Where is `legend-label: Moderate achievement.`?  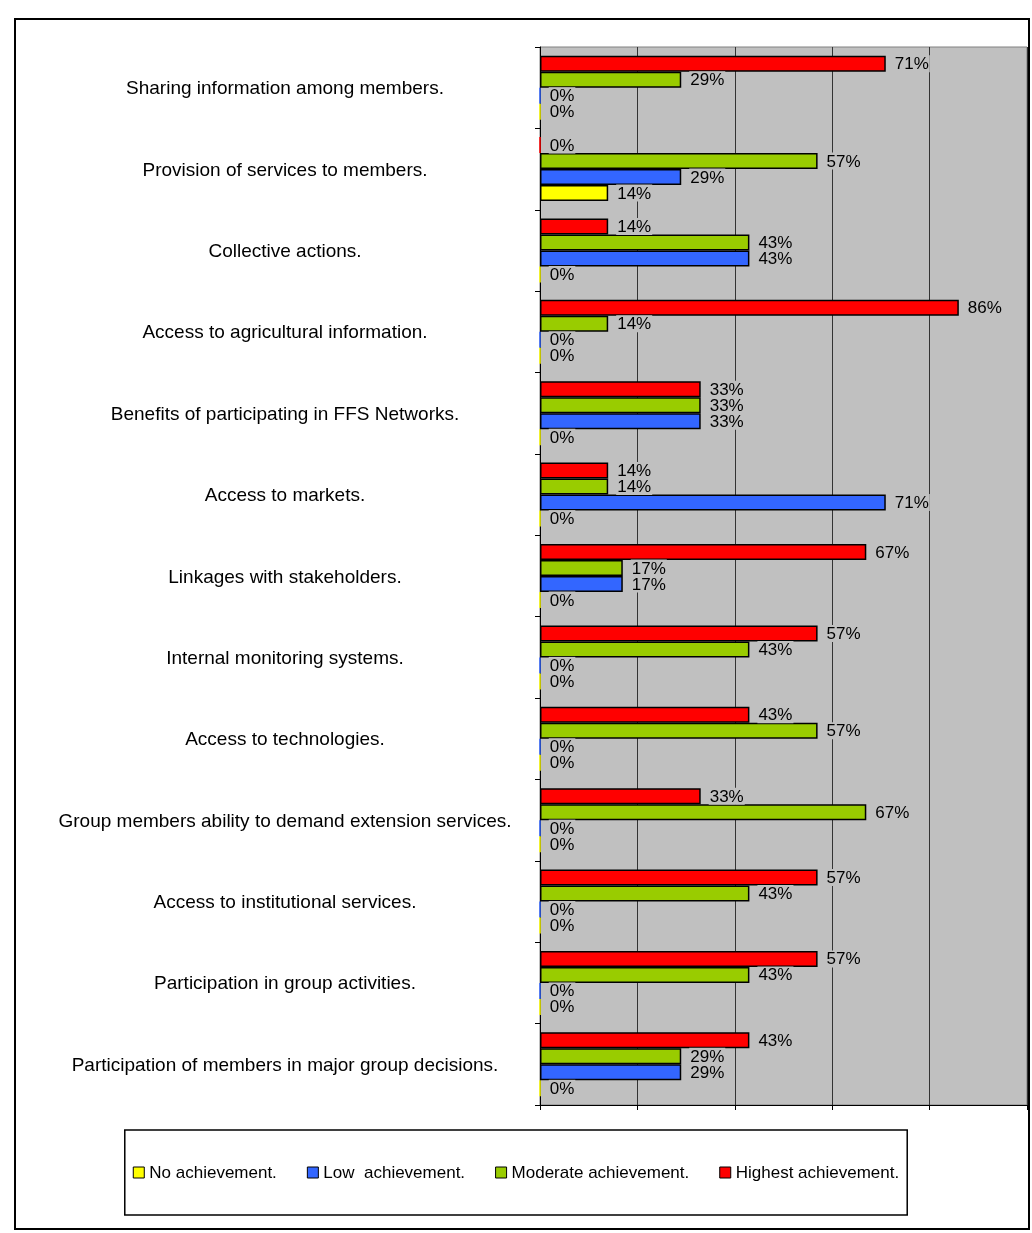 legend-label: Moderate achievement. is located at coordinates (600, 1172).